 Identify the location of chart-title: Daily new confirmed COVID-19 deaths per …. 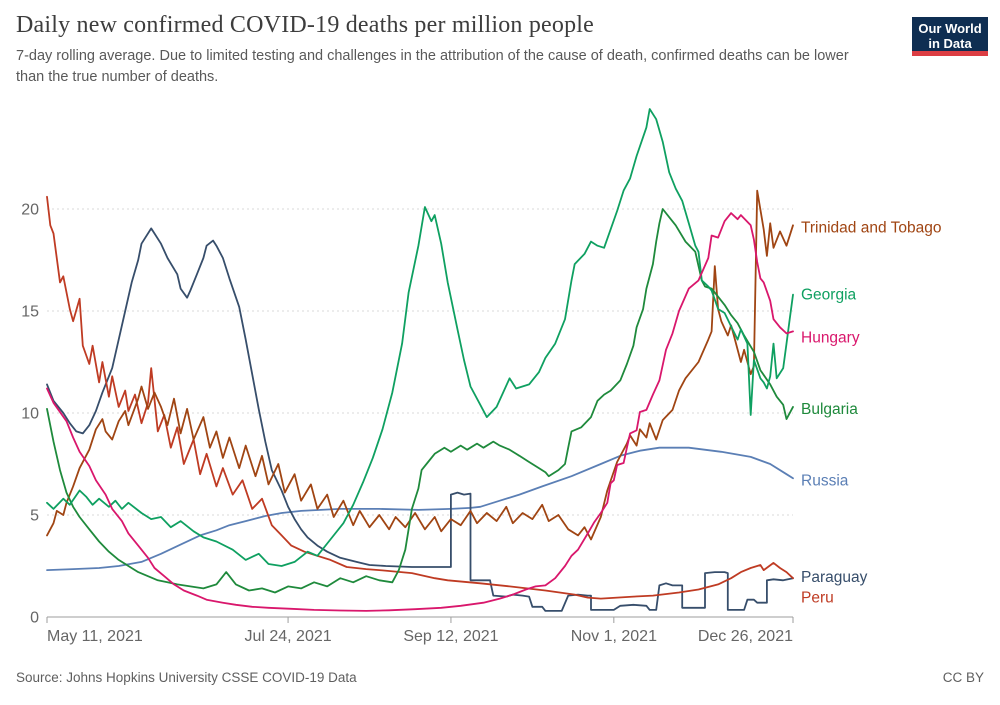
(305, 25).